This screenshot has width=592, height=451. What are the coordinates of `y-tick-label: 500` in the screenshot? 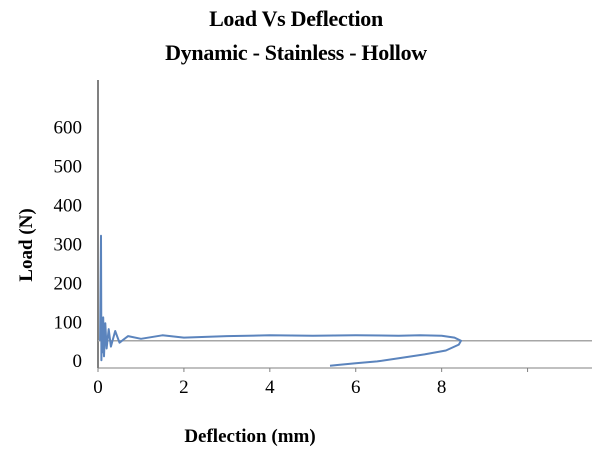 It's located at (68, 167).